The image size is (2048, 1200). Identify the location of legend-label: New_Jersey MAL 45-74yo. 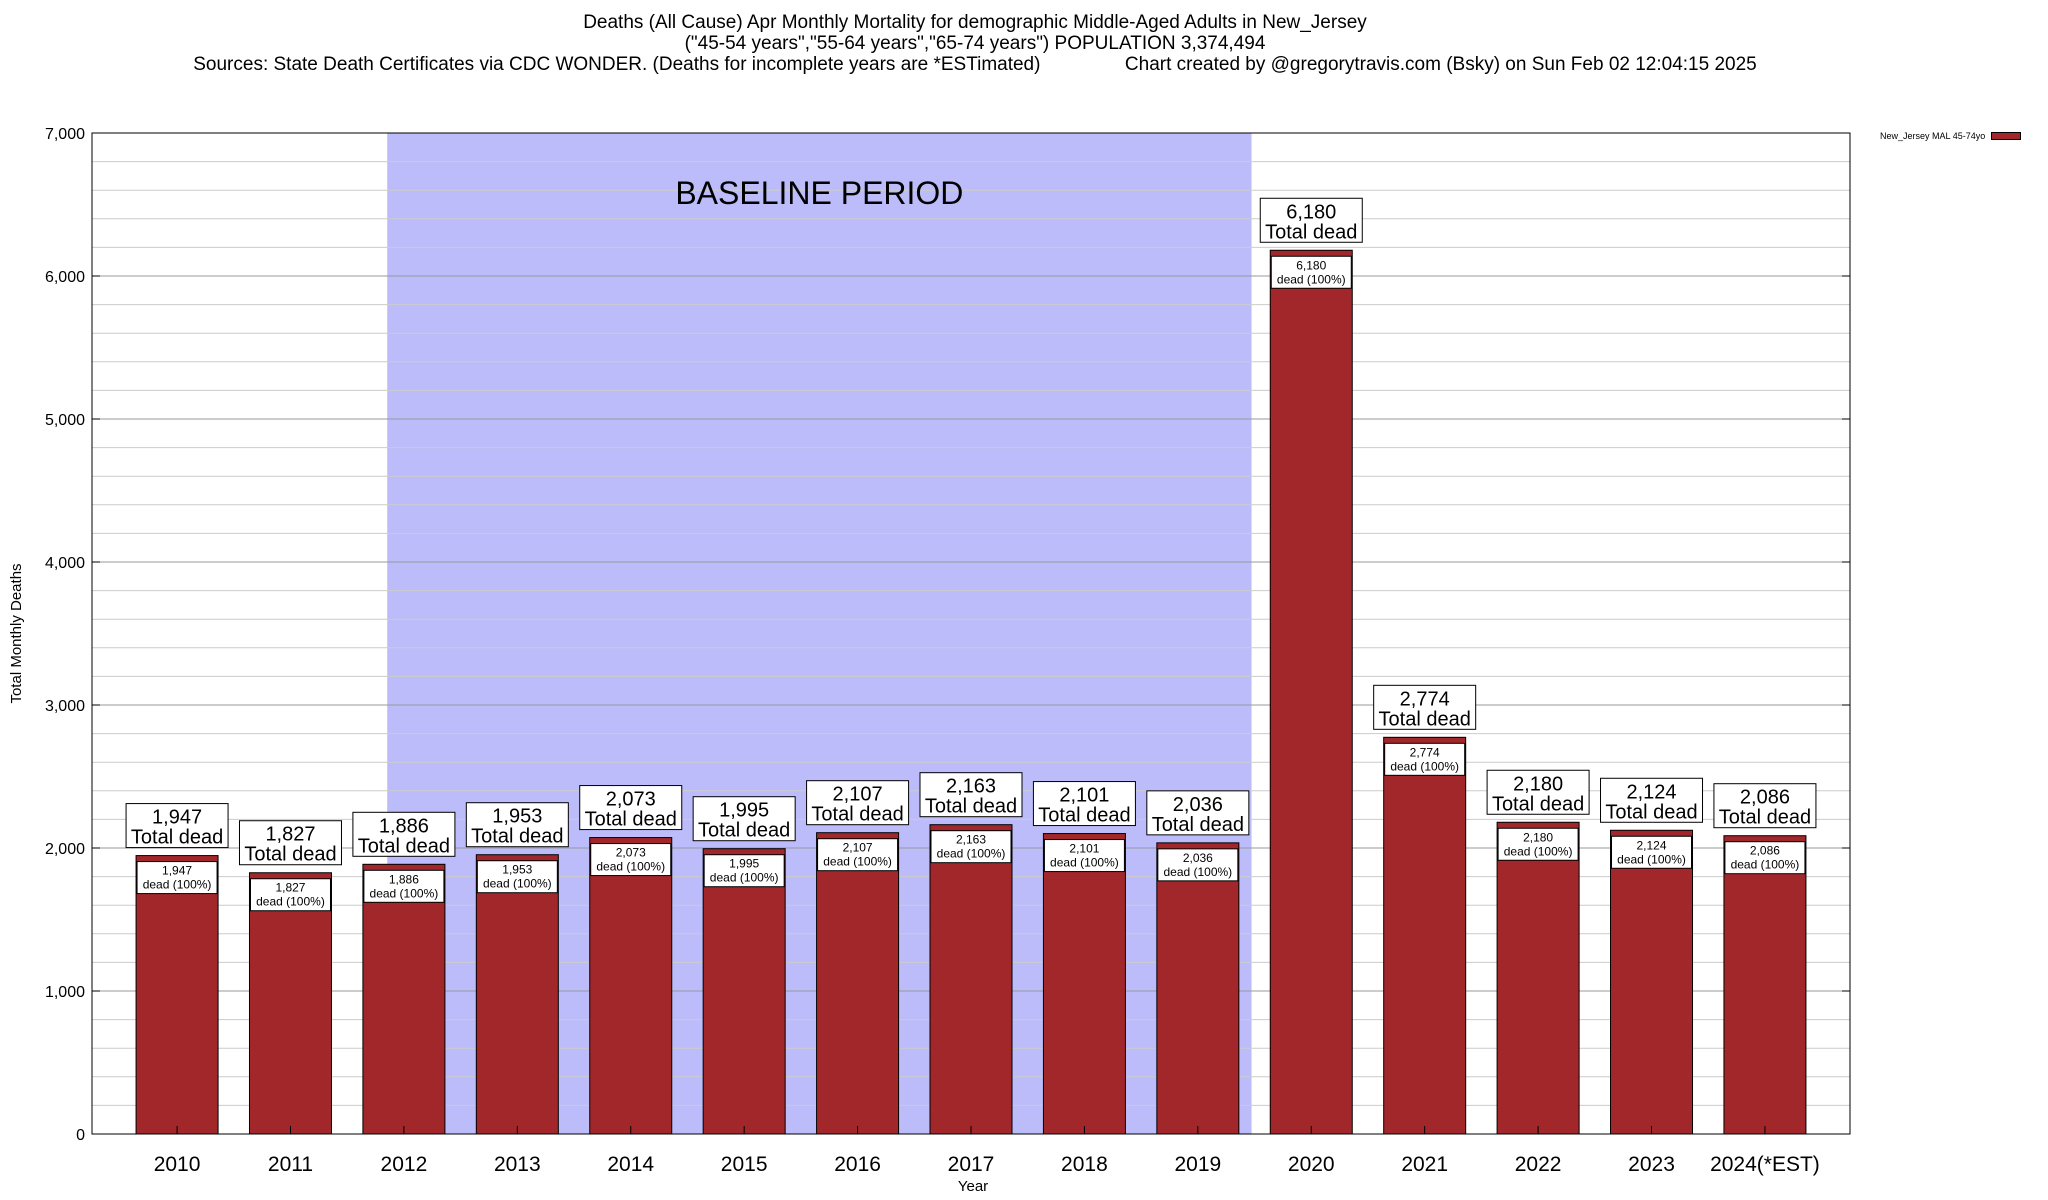
(1933, 136).